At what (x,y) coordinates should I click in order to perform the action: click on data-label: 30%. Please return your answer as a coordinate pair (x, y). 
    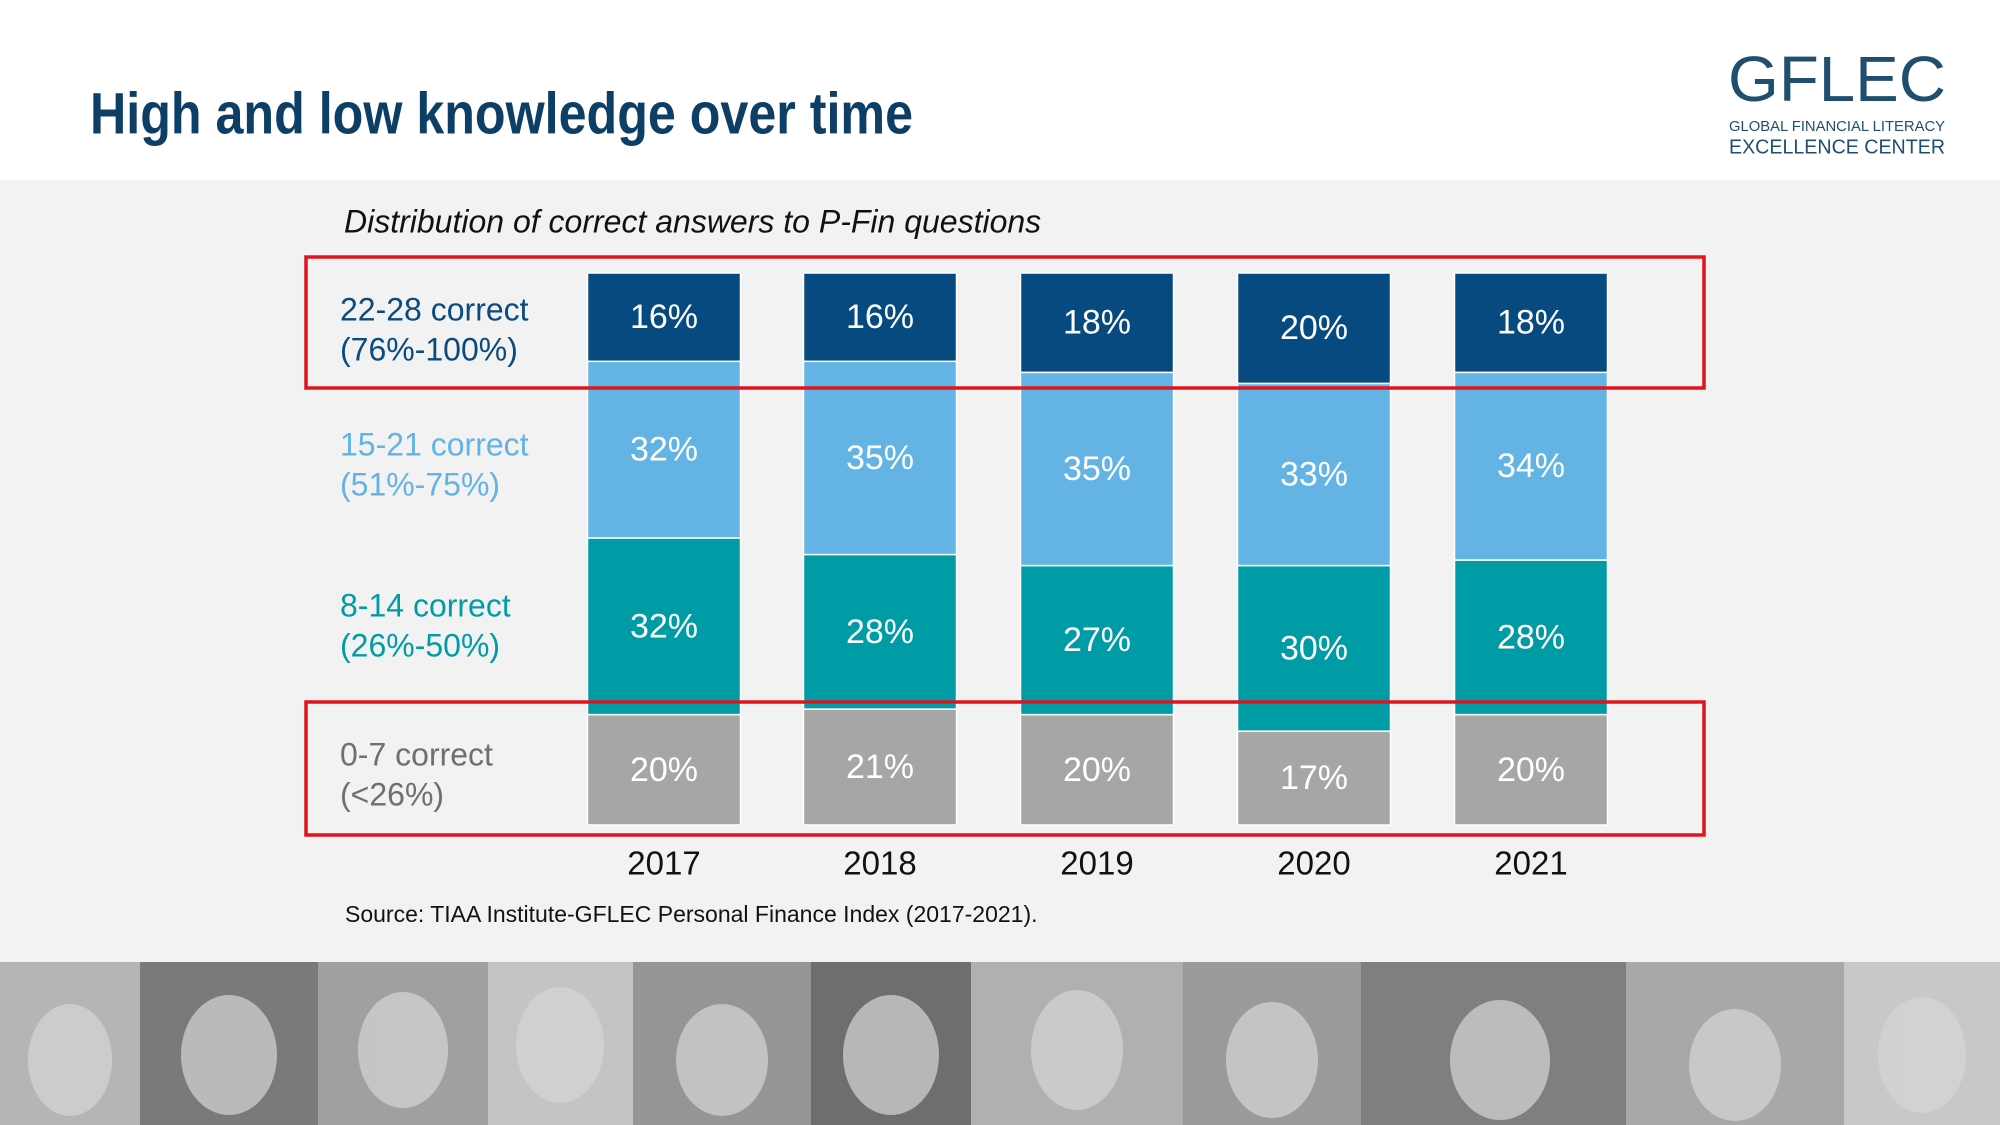
    Looking at the image, I should click on (1314, 648).